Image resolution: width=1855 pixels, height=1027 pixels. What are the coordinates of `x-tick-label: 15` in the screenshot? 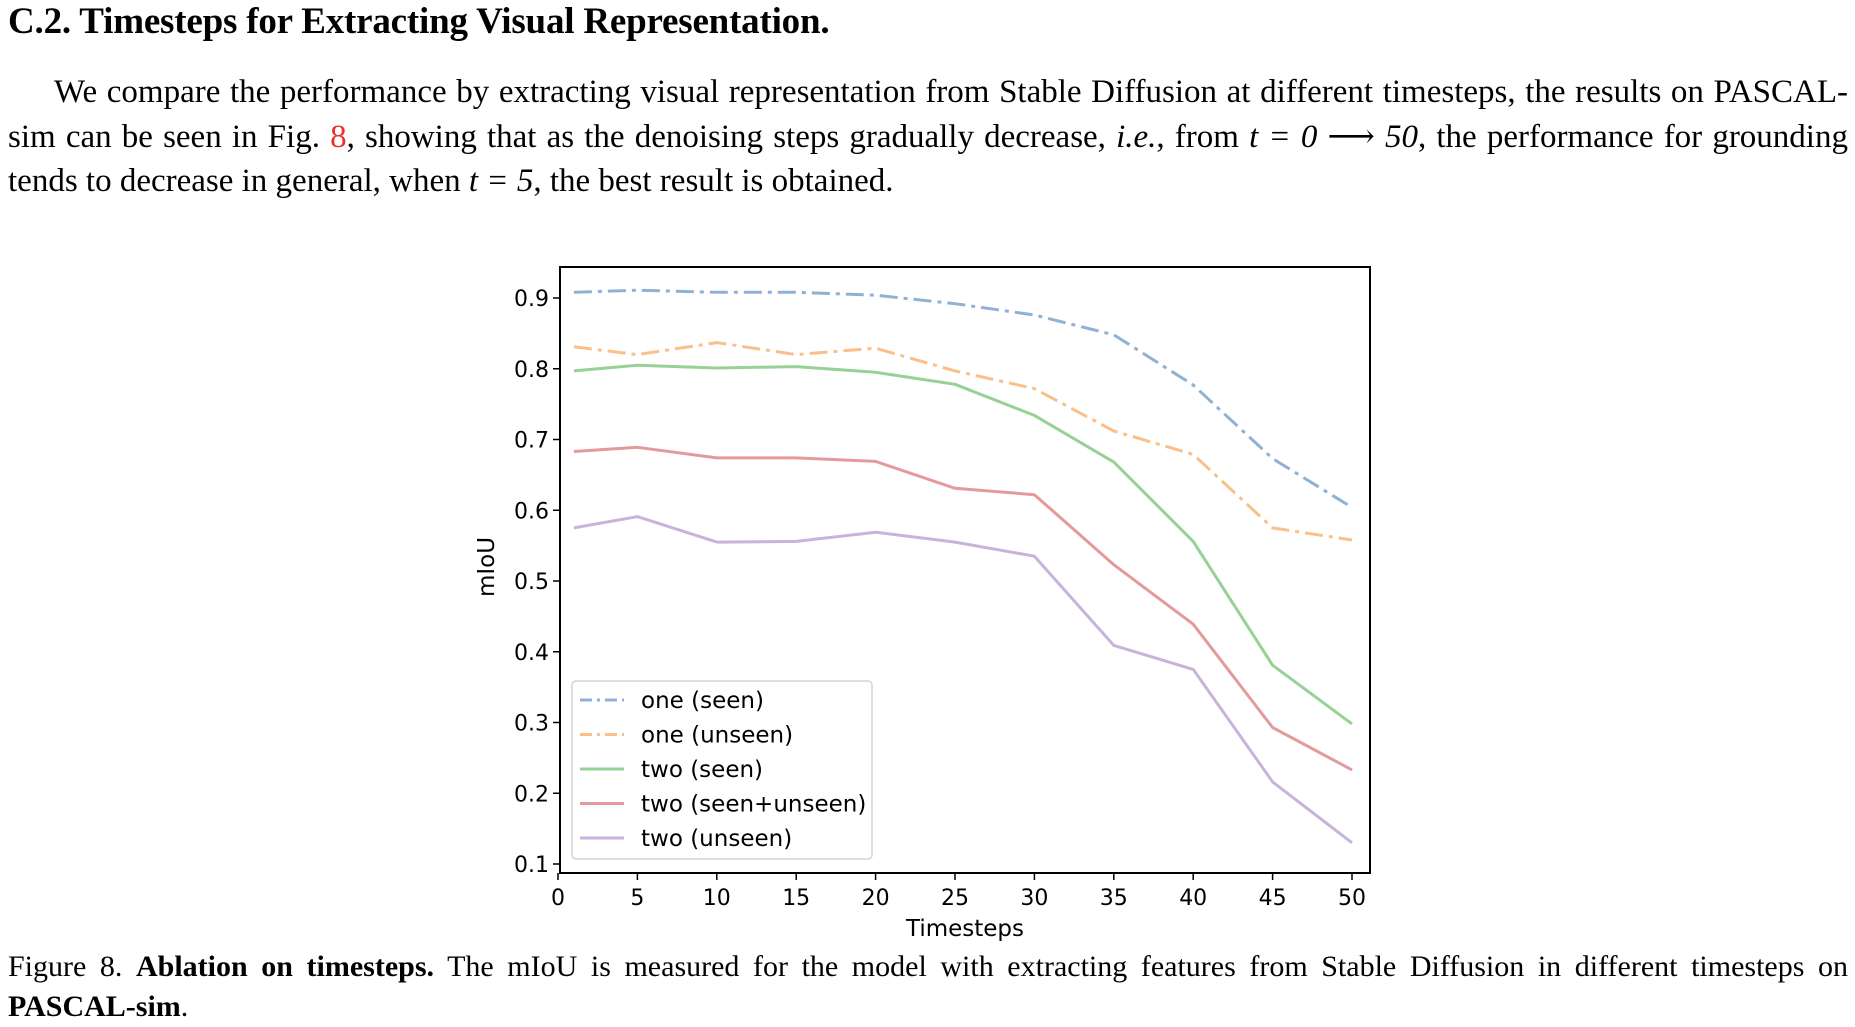 It's located at (796, 898).